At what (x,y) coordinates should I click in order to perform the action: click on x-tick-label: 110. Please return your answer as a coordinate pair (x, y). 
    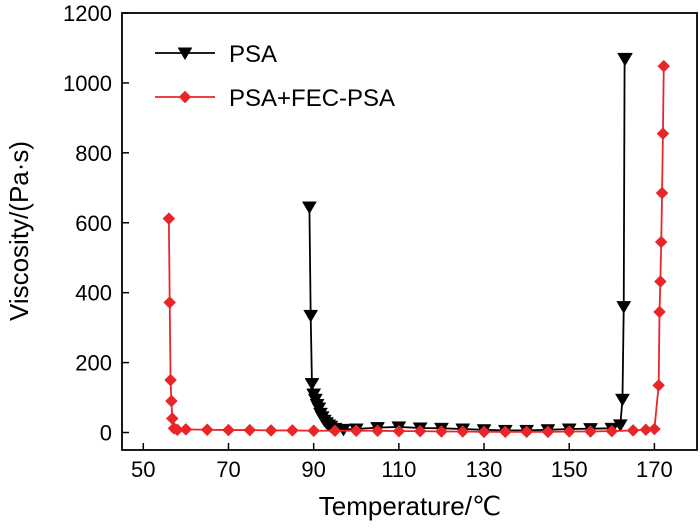
    Looking at the image, I should click on (398, 469).